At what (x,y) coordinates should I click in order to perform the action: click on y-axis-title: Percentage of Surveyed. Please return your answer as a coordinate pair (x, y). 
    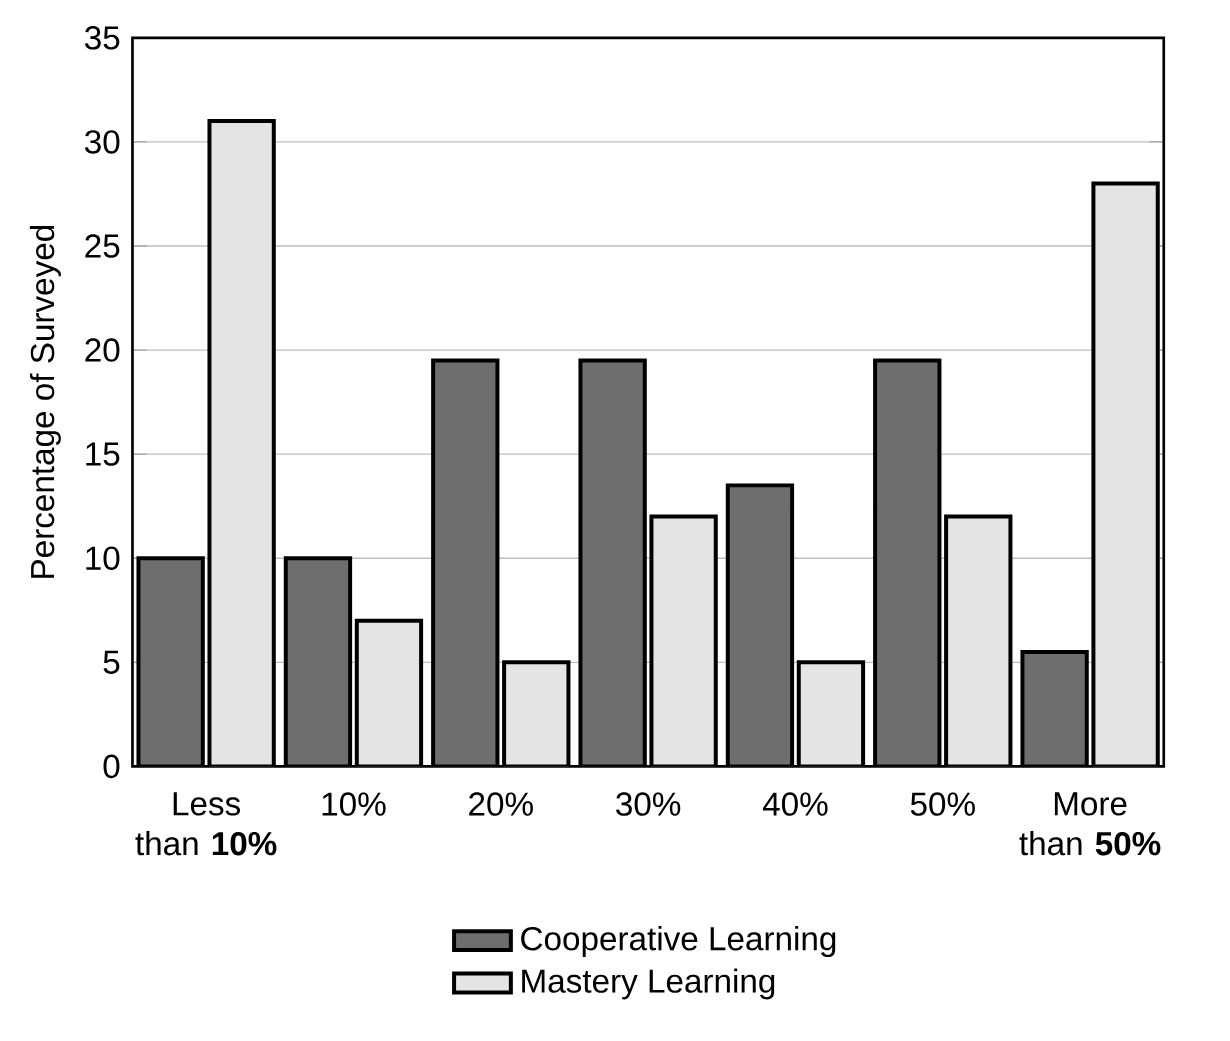
    Looking at the image, I should click on (45, 402).